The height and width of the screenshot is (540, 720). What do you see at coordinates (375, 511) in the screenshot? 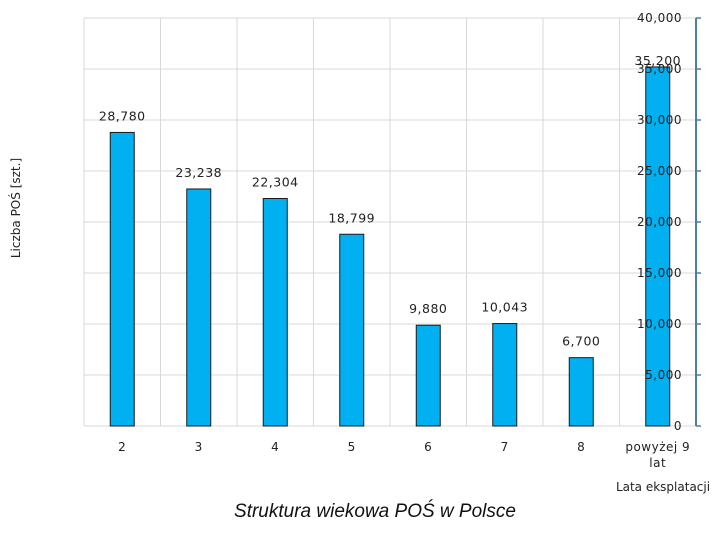
I see `chart-title: Struktura wiekowa POŚ w Polsce` at bounding box center [375, 511].